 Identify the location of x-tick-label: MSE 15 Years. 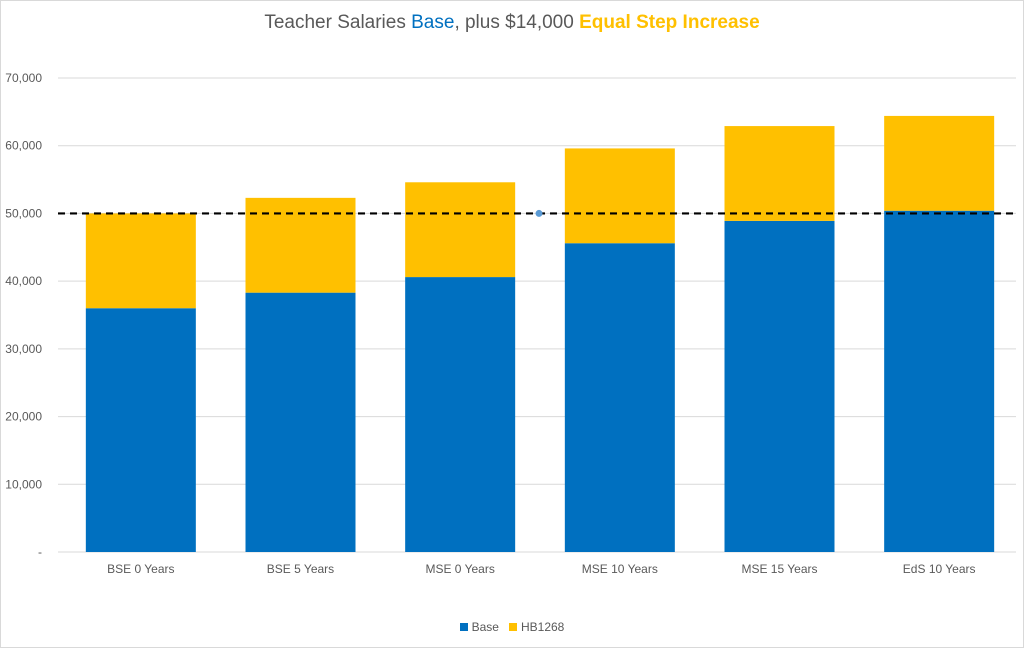
(779, 569).